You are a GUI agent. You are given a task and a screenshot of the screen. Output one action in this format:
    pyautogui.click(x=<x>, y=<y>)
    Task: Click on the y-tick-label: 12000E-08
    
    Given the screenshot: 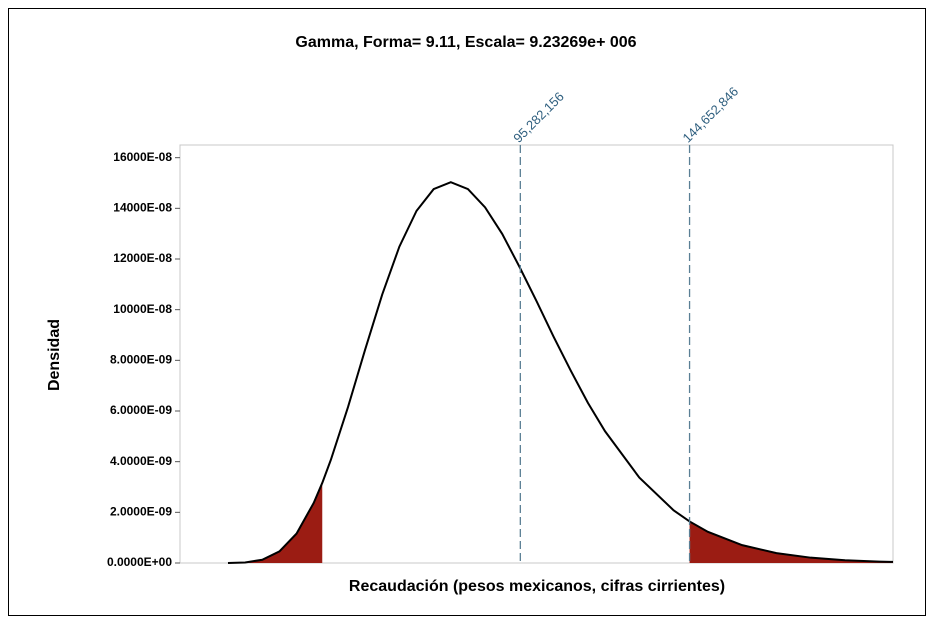 What is the action you would take?
    pyautogui.click(x=142, y=258)
    